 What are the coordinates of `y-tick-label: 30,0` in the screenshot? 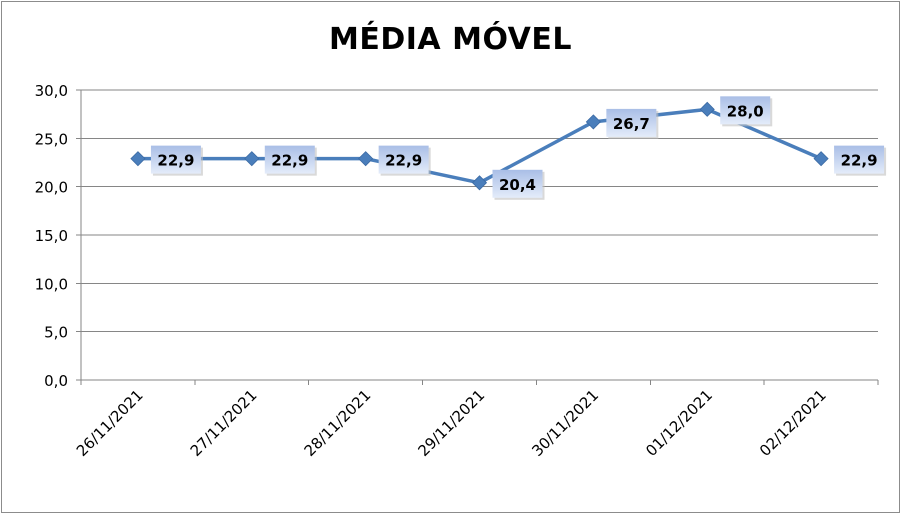 It's located at (51, 91).